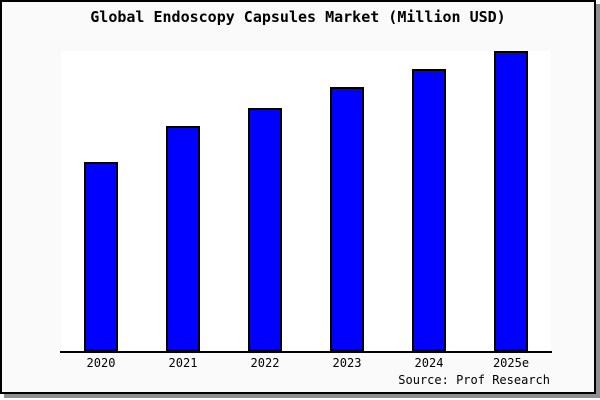 This screenshot has width=600, height=400. What do you see at coordinates (474, 380) in the screenshot?
I see `source-credit: Source: Prof Research` at bounding box center [474, 380].